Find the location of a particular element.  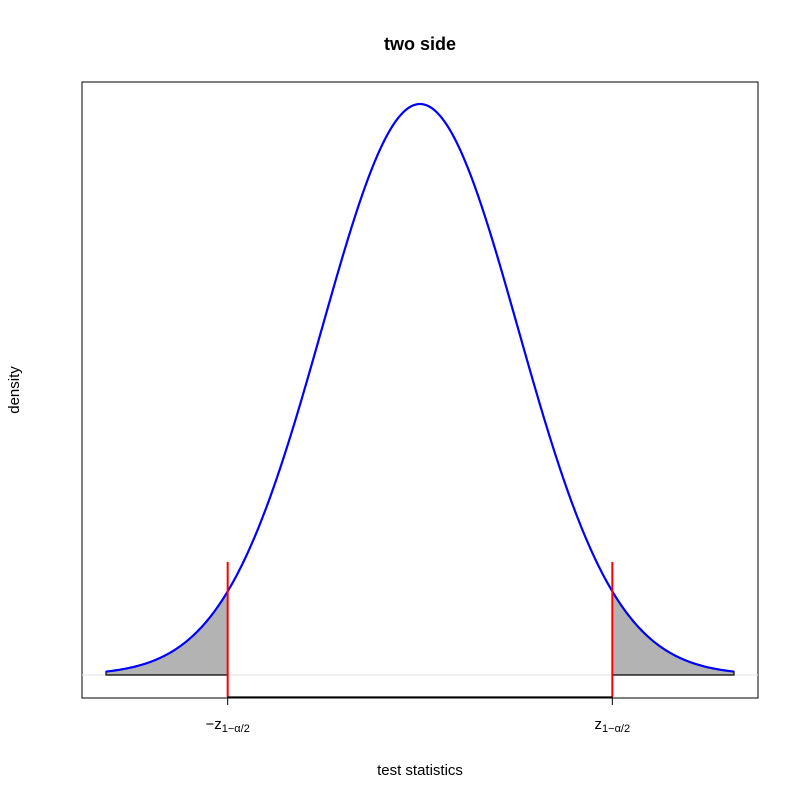

x-tick-label-upper: z1−α/2 is located at coordinates (613, 725).